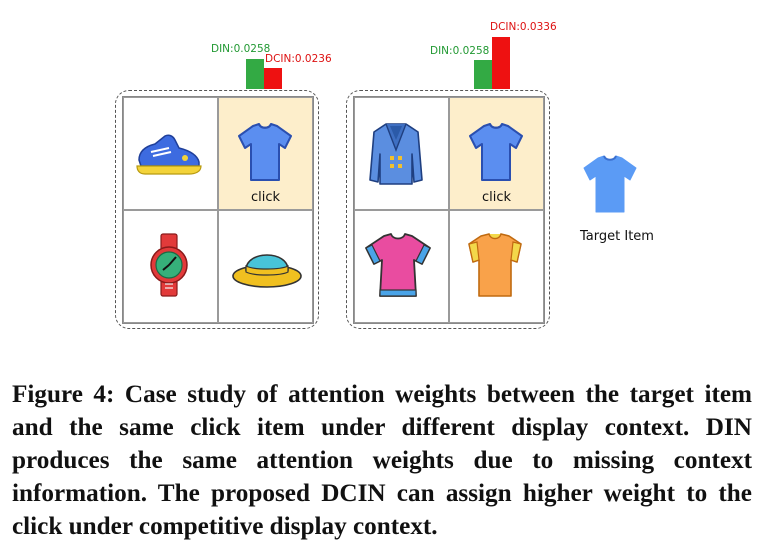 The height and width of the screenshot is (558, 765). I want to click on left-din-bar, so click(255, 74).